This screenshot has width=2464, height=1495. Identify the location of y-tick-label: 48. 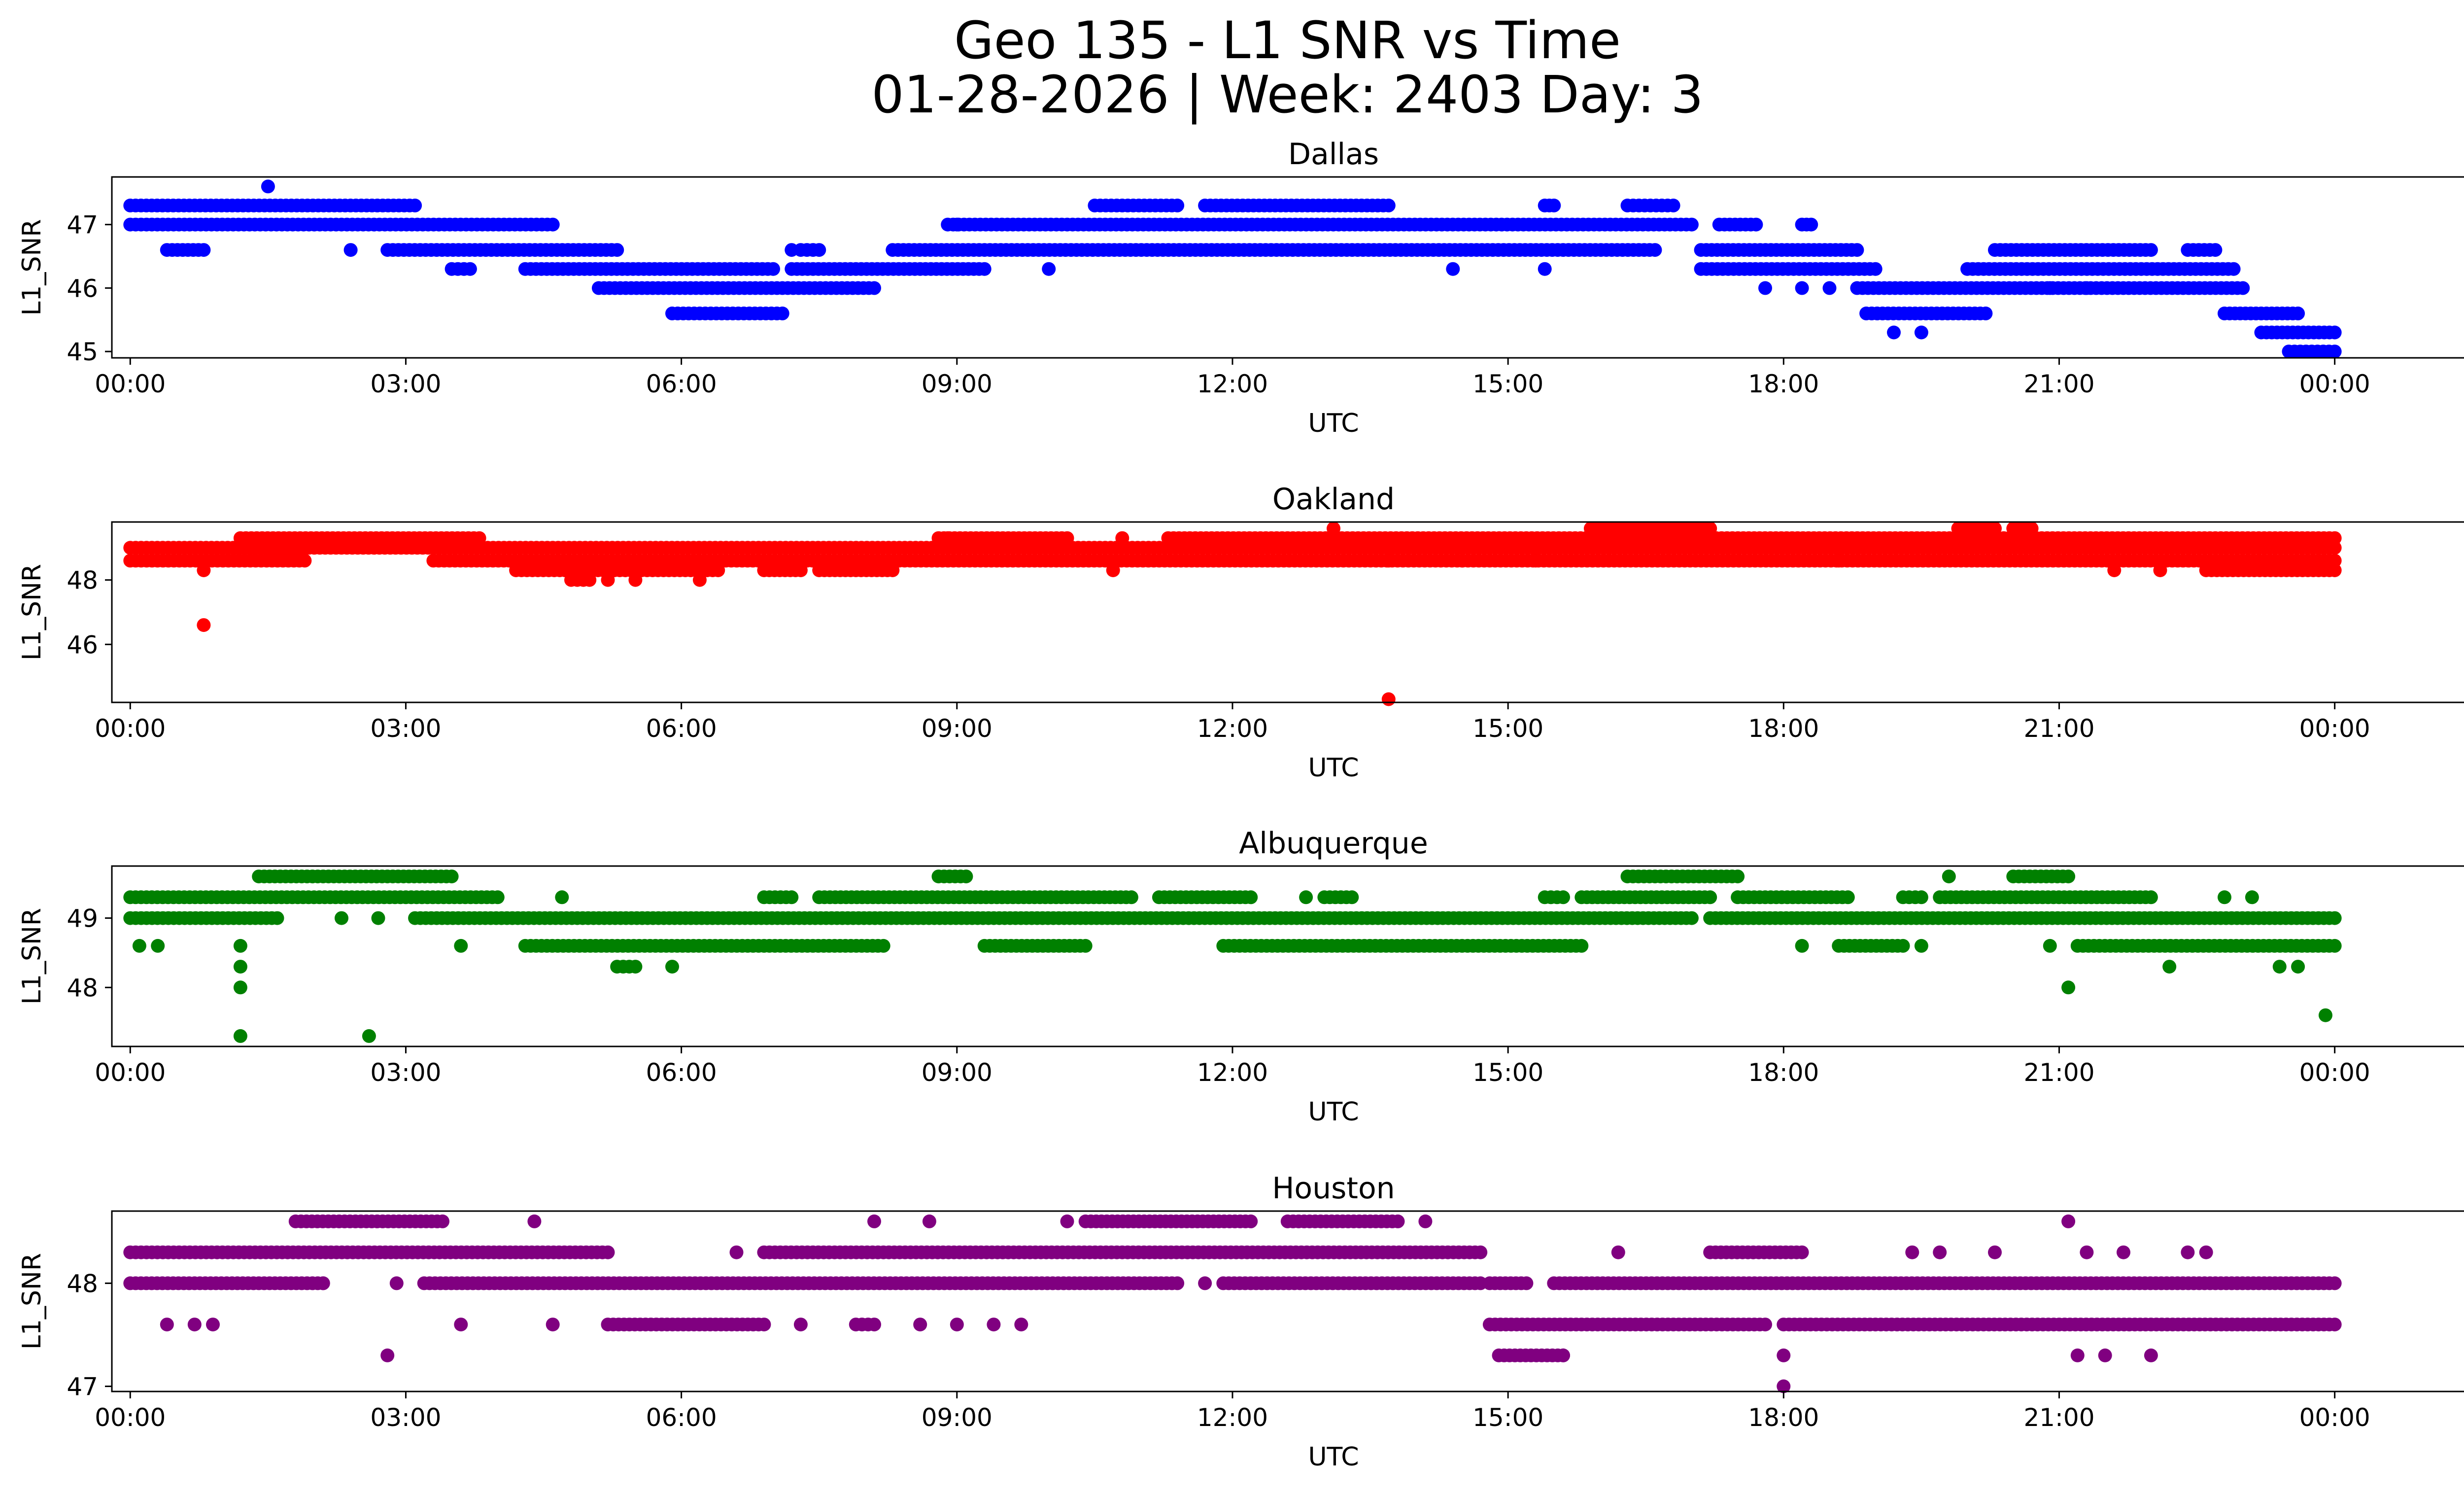
(82, 987).